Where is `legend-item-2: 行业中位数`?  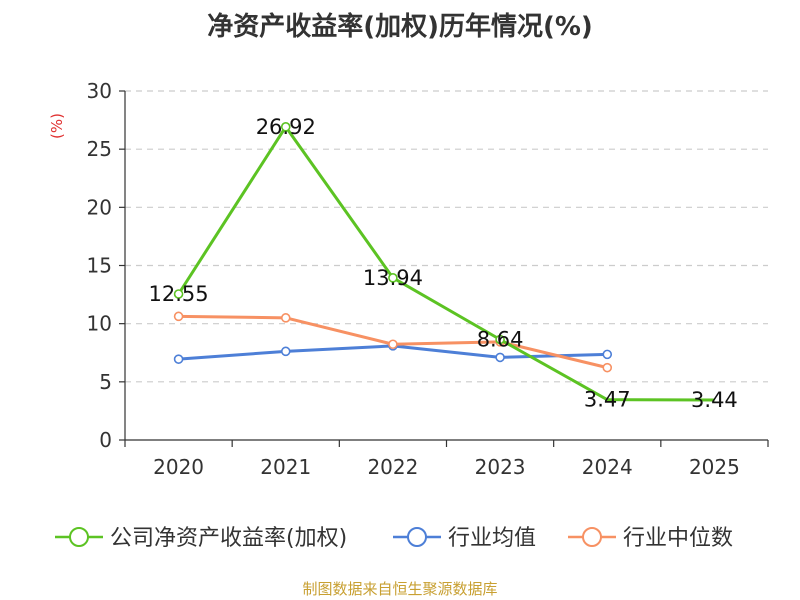
legend-item-2: 行业中位数 is located at coordinates (650, 538).